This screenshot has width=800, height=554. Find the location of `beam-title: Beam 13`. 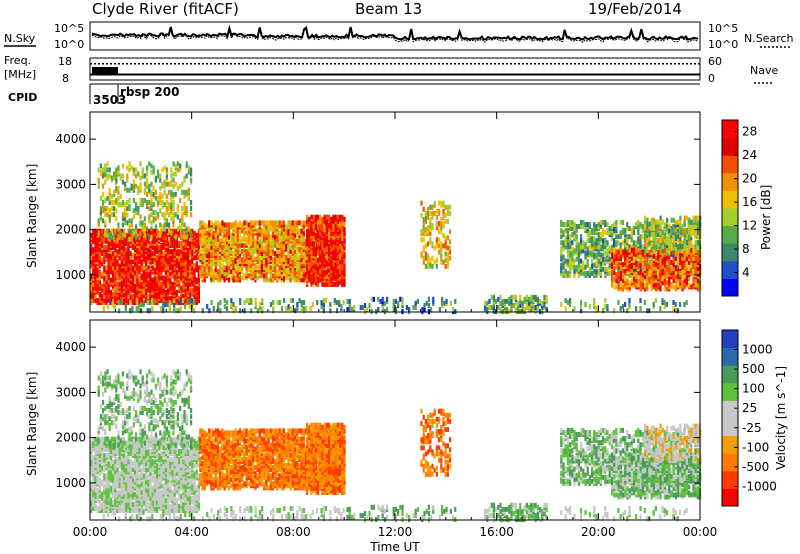

beam-title: Beam 13 is located at coordinates (388, 9).